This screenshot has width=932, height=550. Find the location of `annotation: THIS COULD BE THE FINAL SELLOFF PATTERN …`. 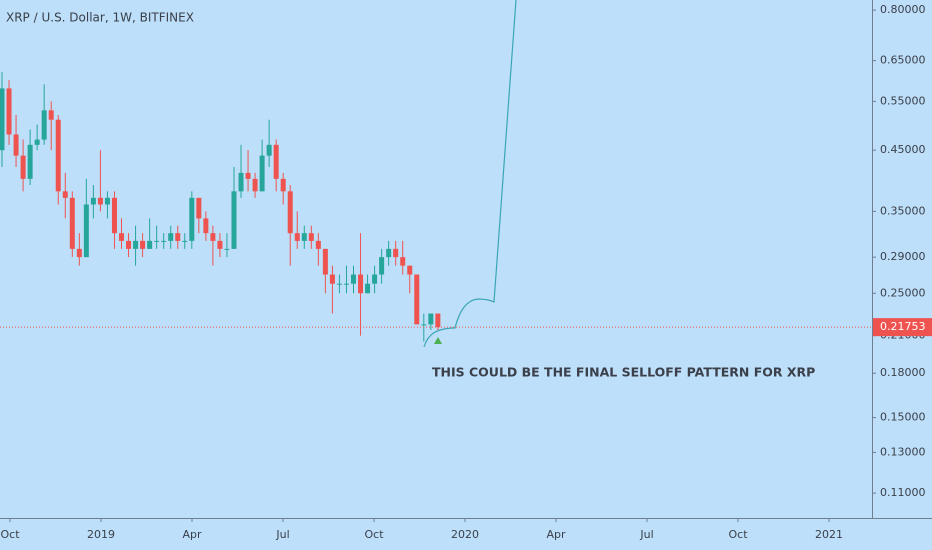

annotation: THIS COULD BE THE FINAL SELLOFF PATTERN … is located at coordinates (623, 372).